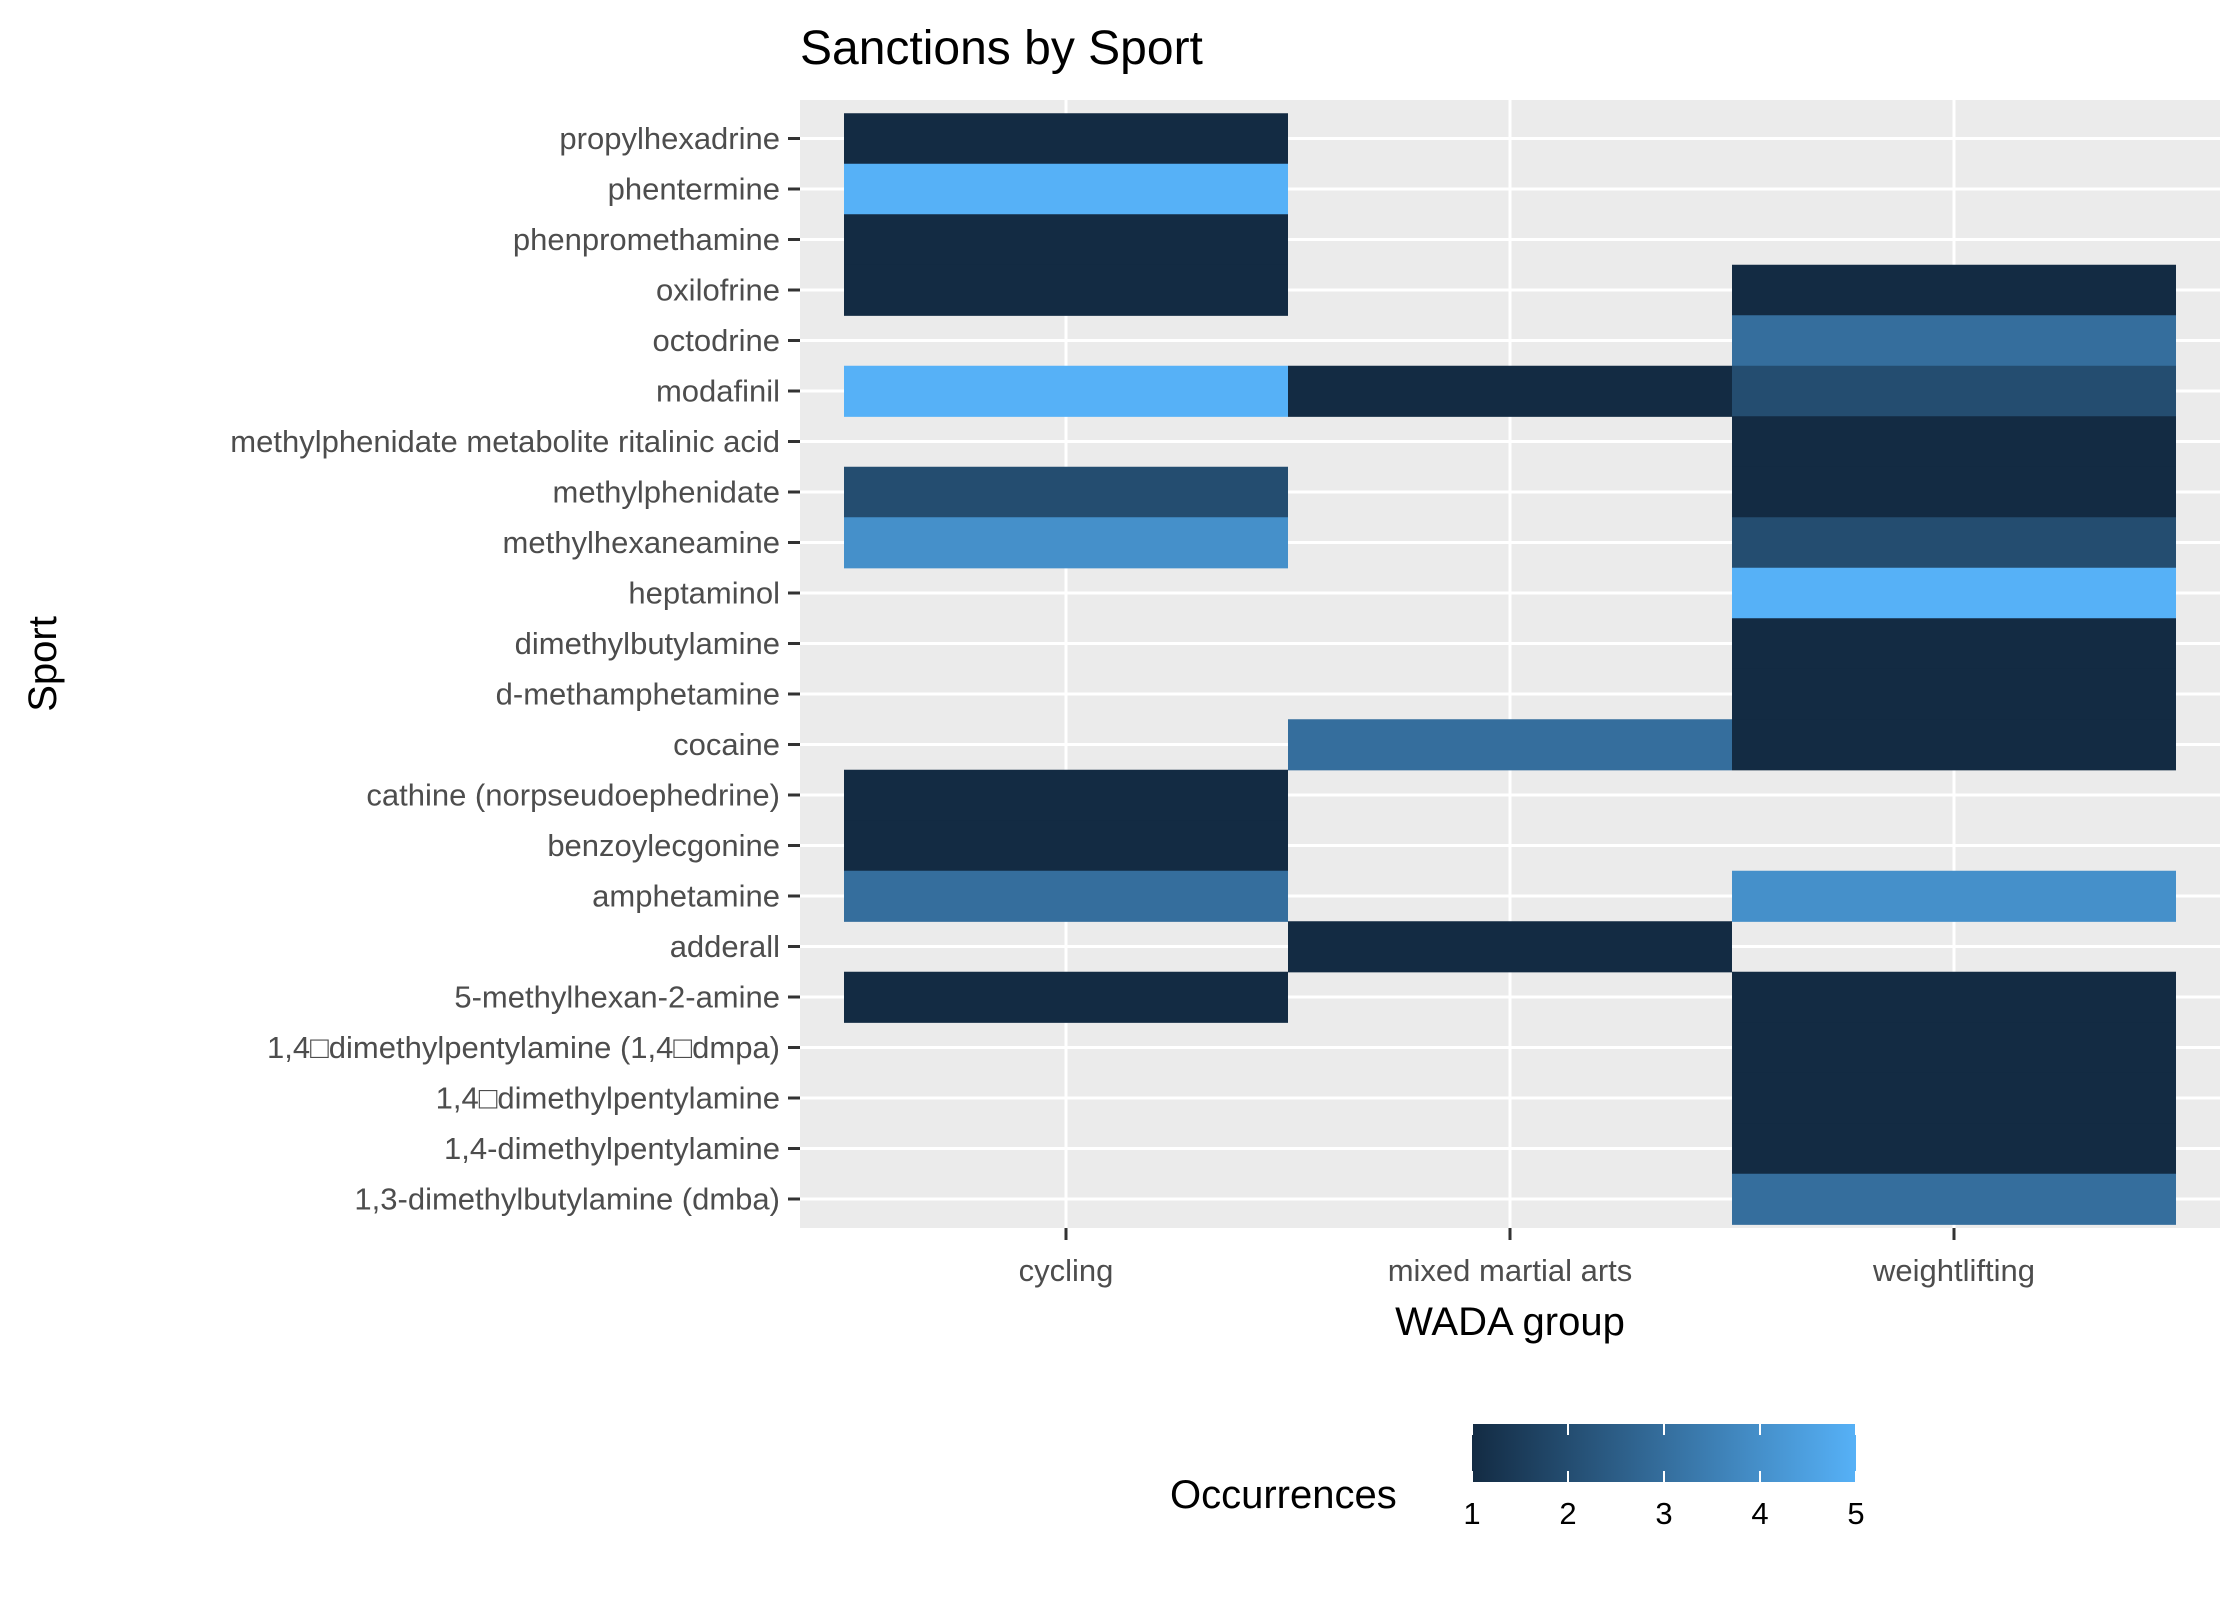 This screenshot has height=1600, width=2240. Describe the element at coordinates (725, 946) in the screenshot. I see `y-tick-label: adderall` at that location.